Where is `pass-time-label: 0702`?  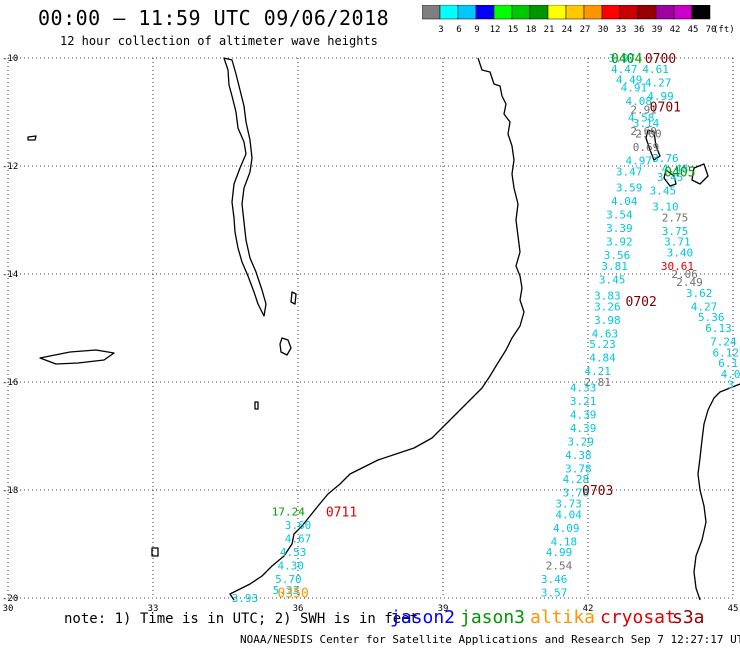 pass-time-label: 0702 is located at coordinates (641, 302).